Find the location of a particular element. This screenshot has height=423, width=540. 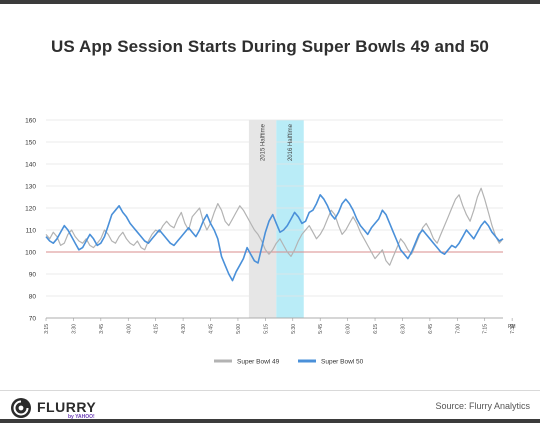

footer-divider is located at coordinates (270, 390).